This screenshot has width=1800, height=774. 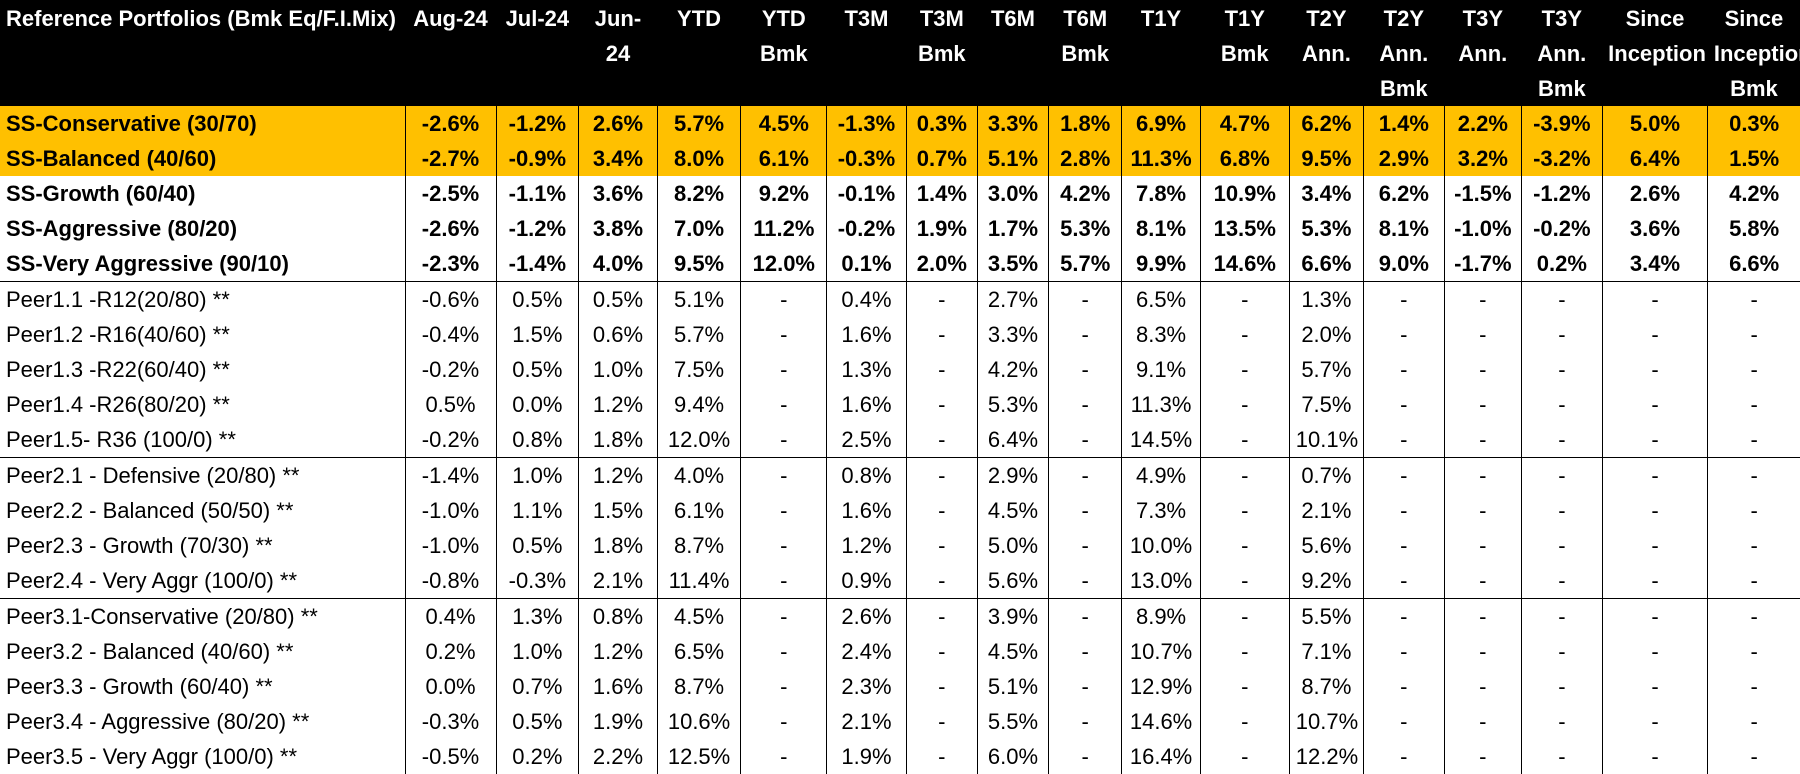 I want to click on value-cell: 12.0%, so click(x=699, y=440).